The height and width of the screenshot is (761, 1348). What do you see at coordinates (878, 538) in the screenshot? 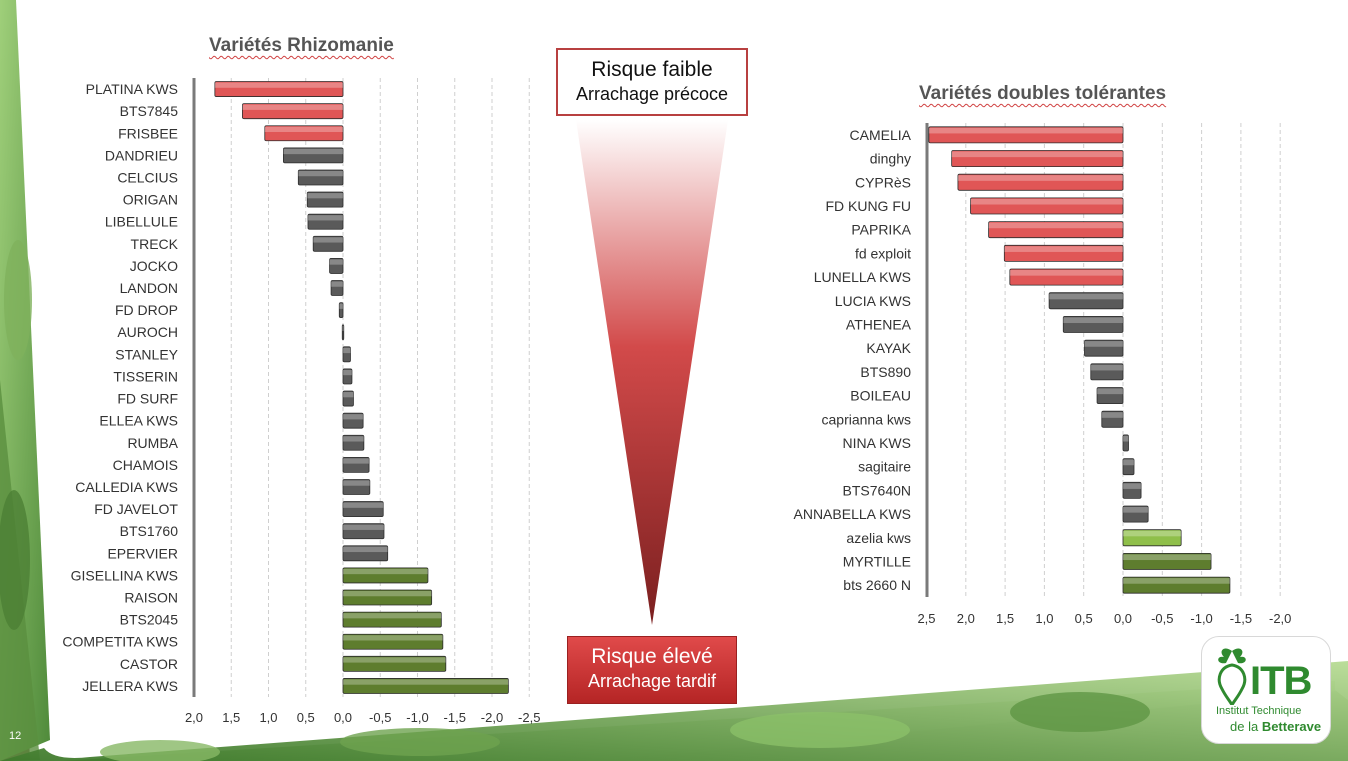
I see `category-label: azelia kws` at bounding box center [878, 538].